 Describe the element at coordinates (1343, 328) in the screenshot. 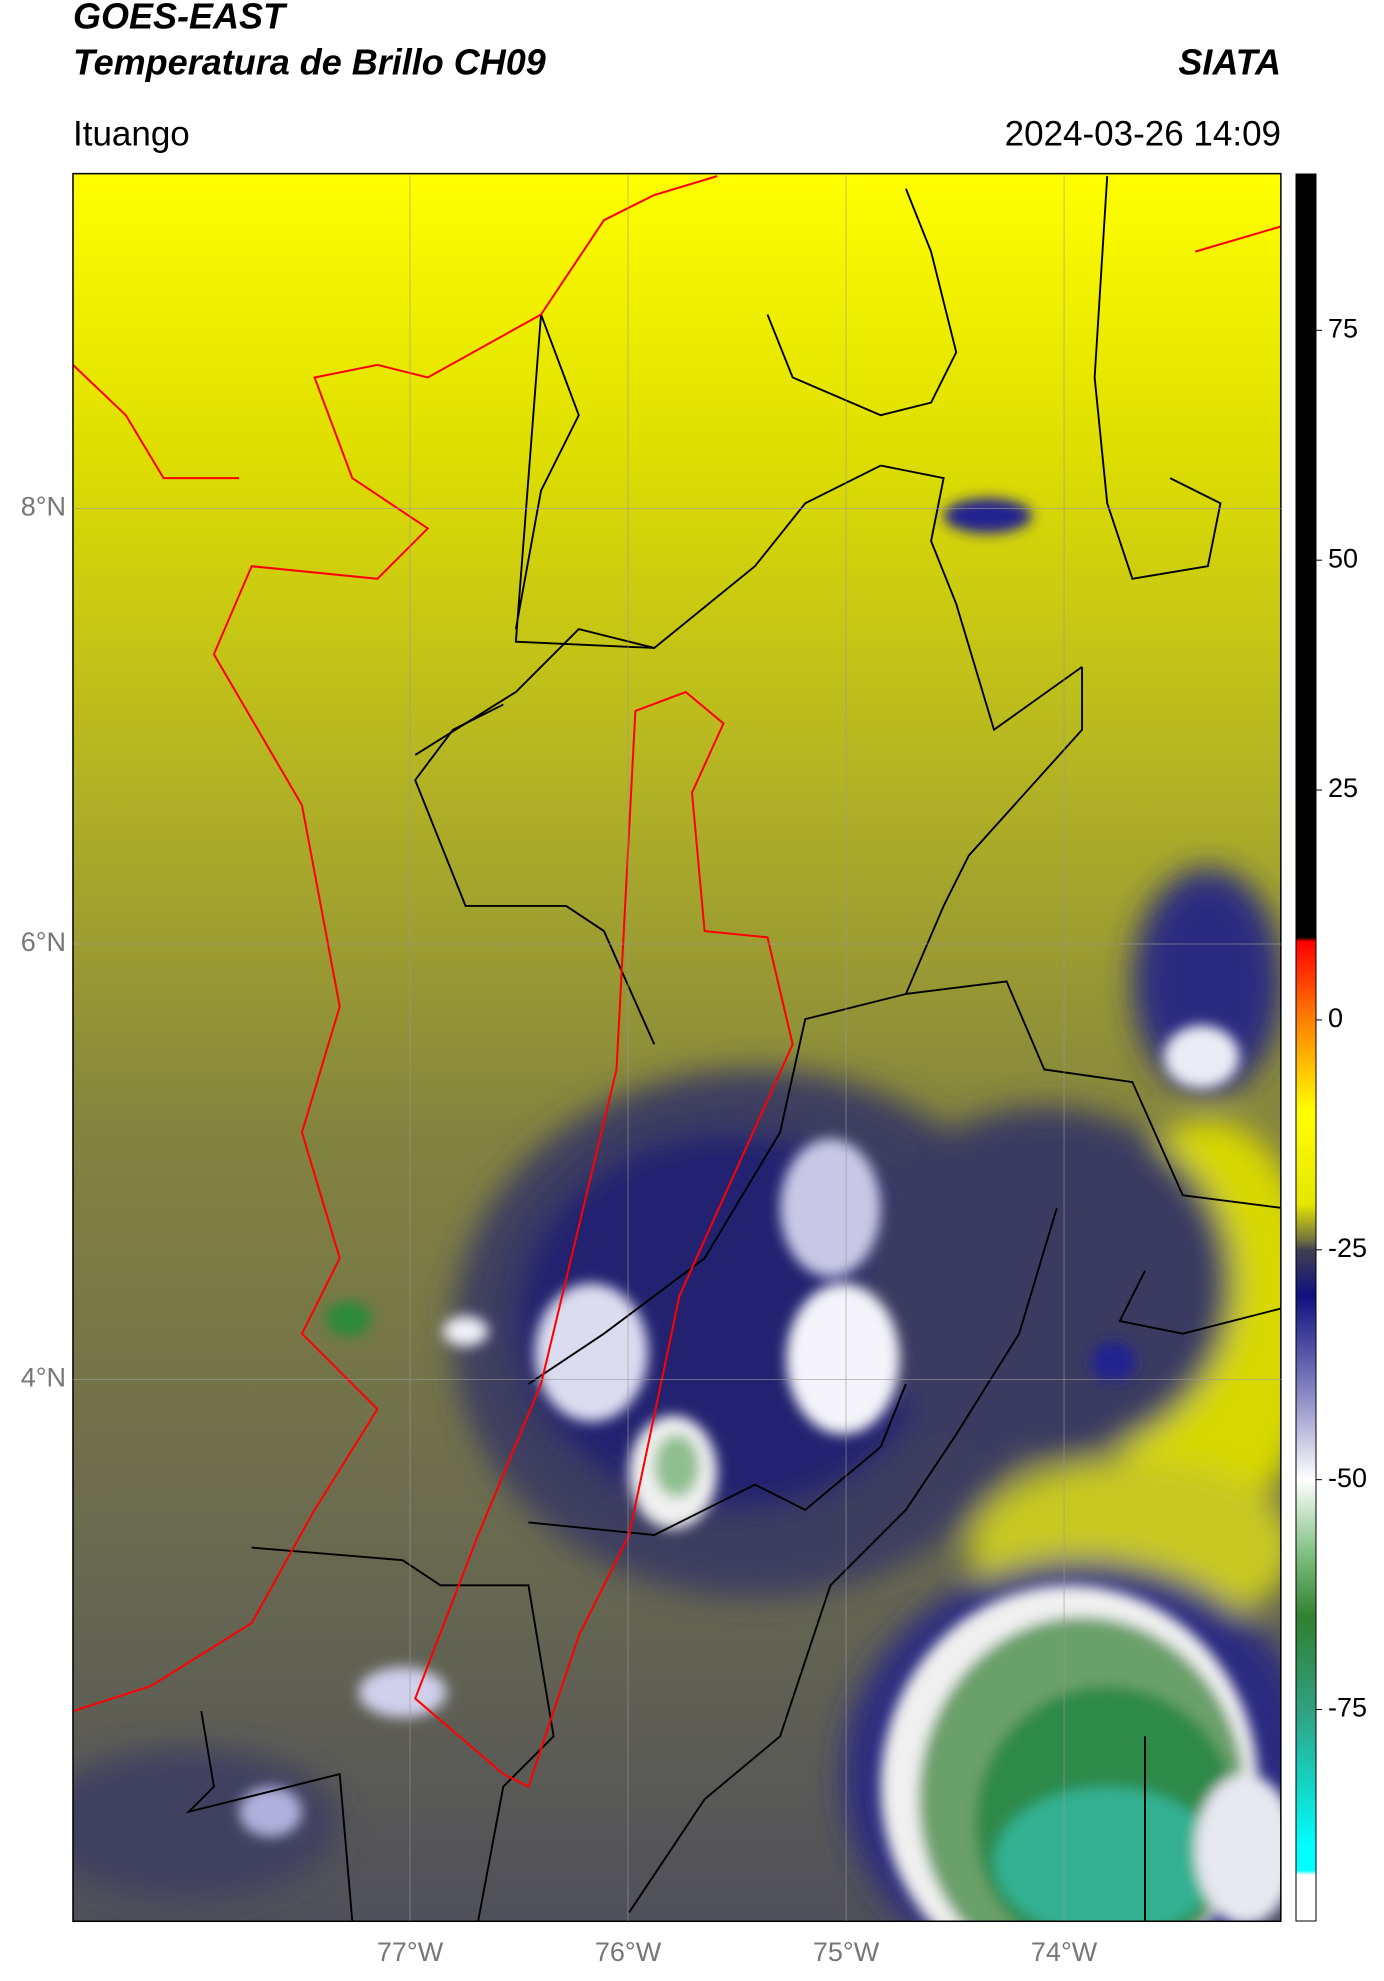

I see `colorbar-tick-label: 75` at that location.